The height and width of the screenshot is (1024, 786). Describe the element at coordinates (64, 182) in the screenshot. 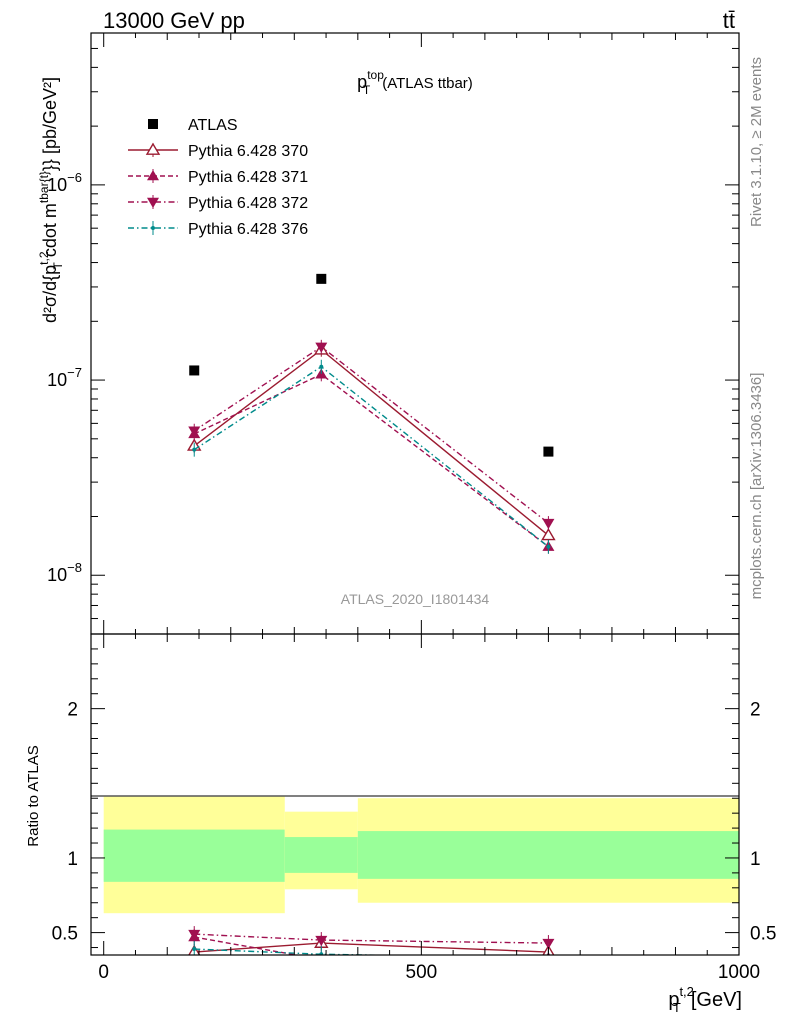

I see `y-tick-label: 10⁻⁶` at that location.